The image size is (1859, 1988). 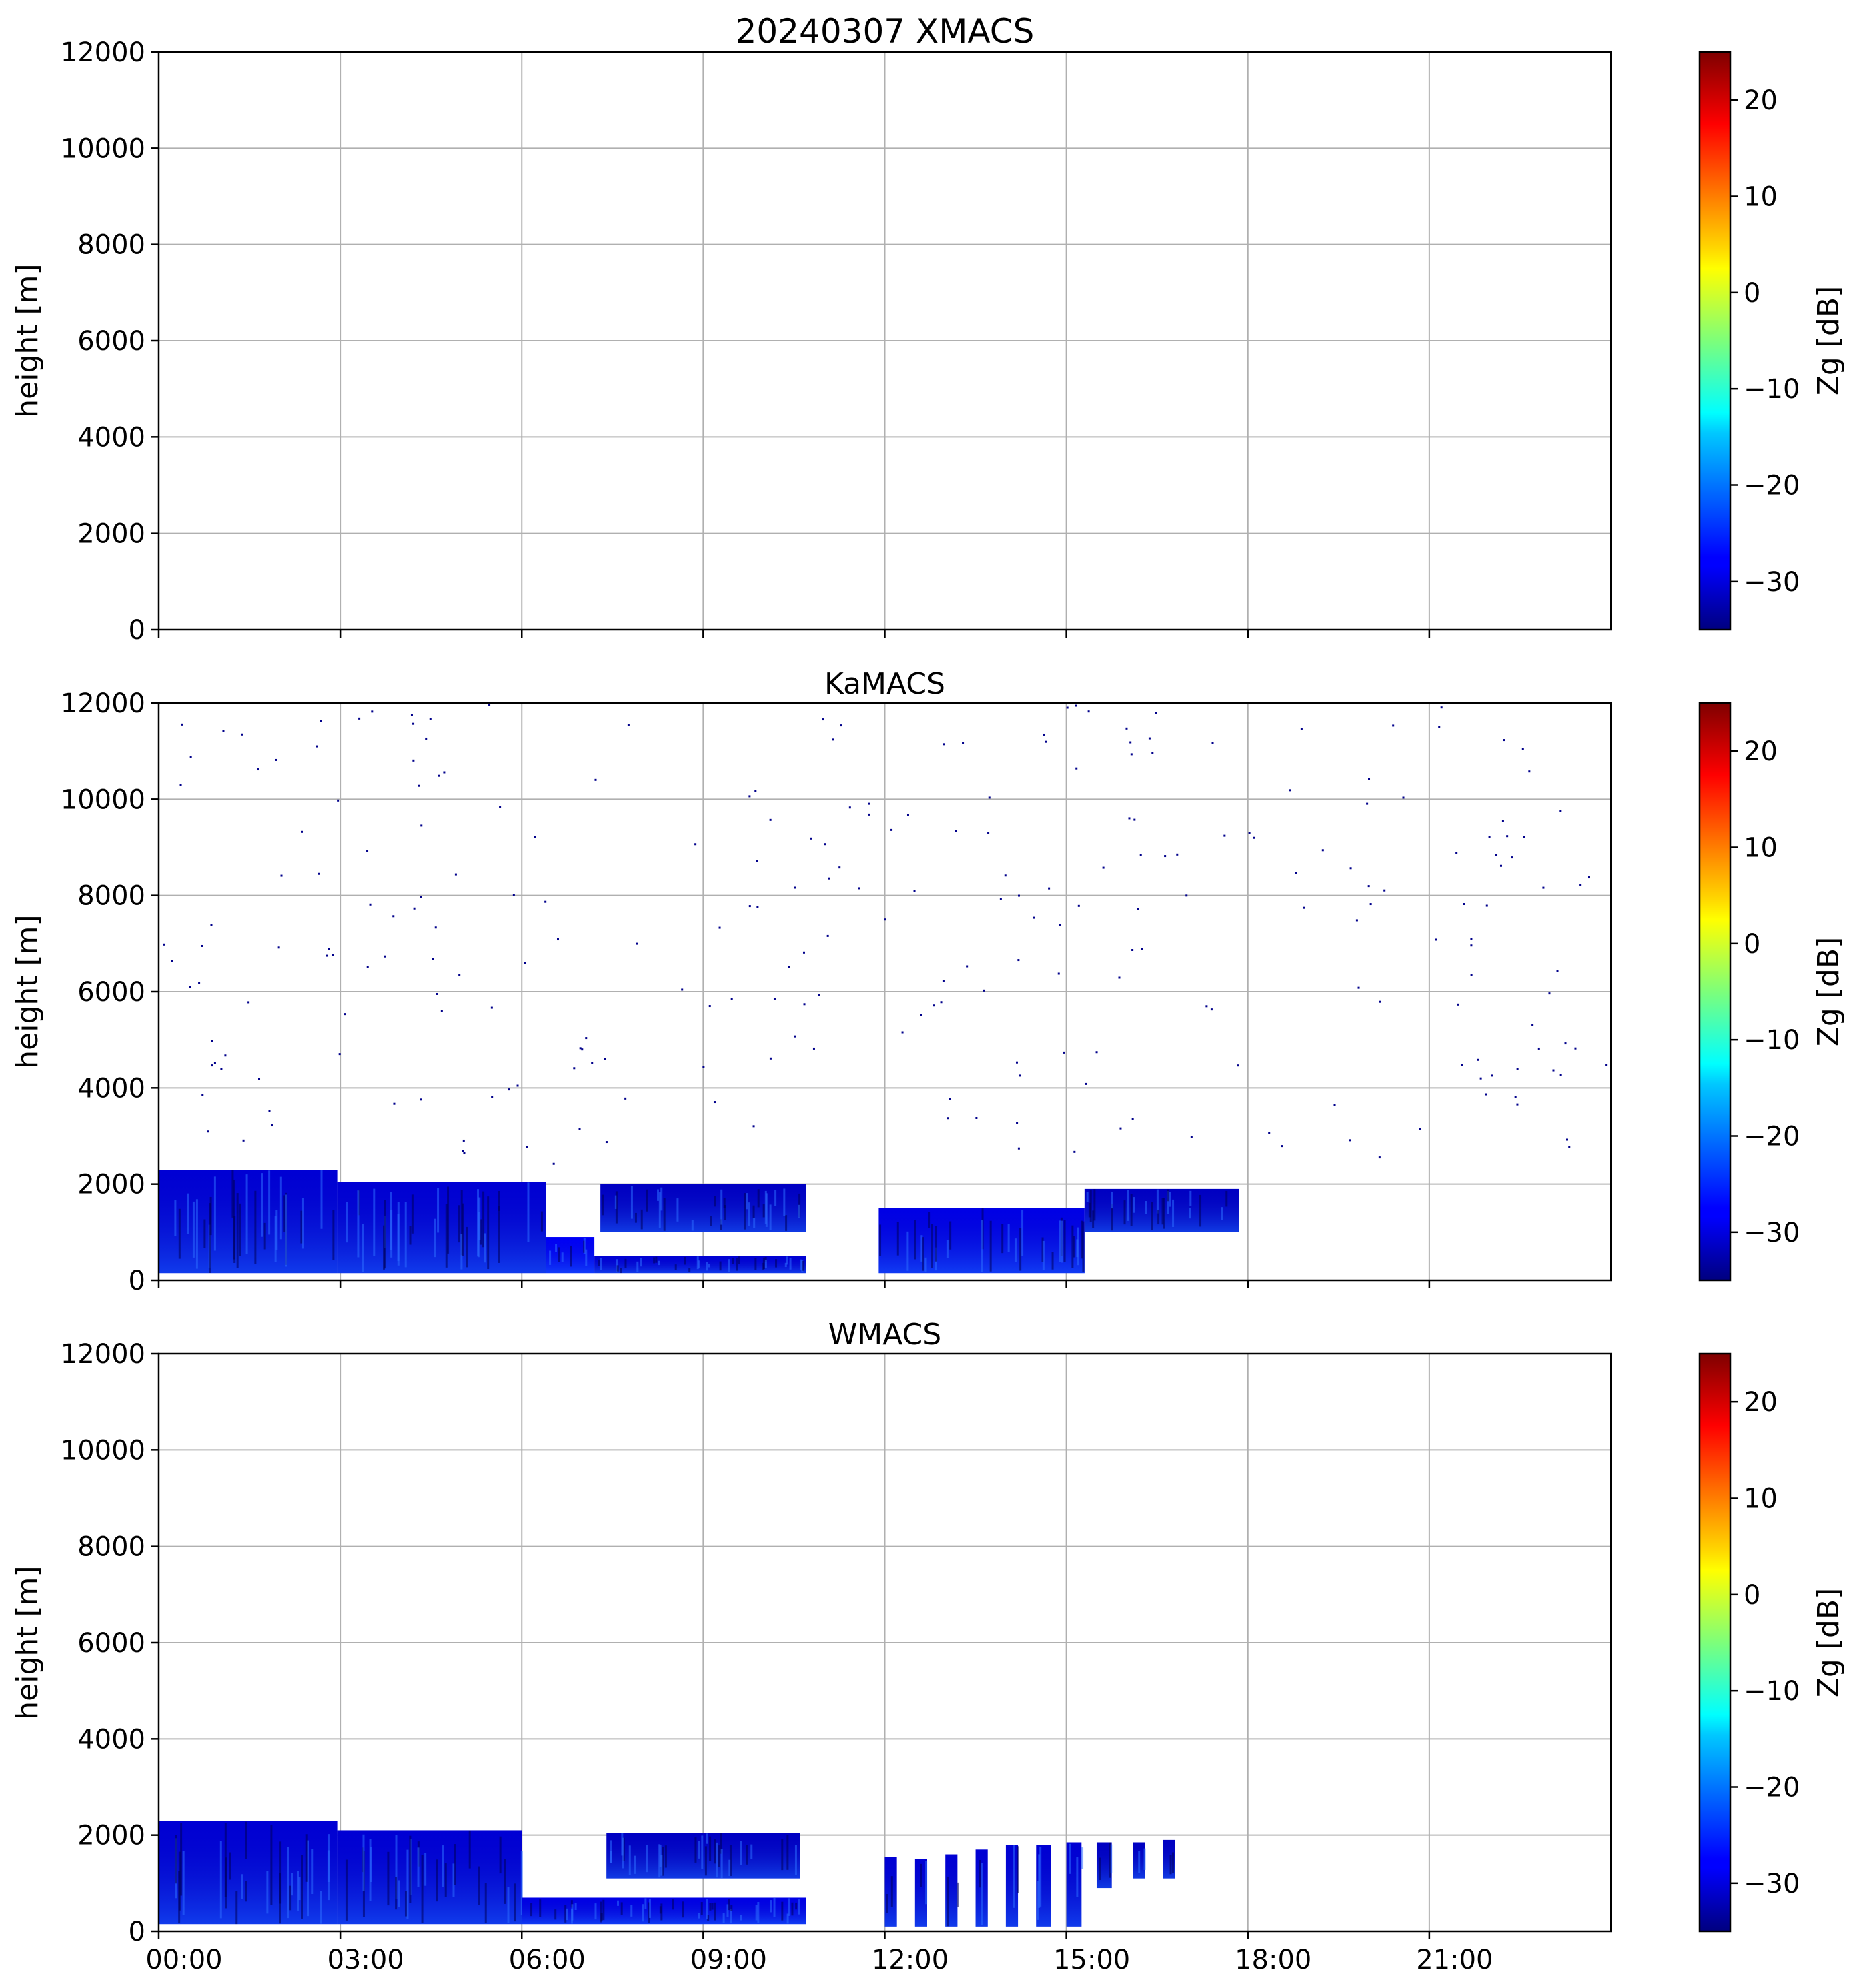 I want to click on y-tick-label: 4000, so click(x=111, y=1739).